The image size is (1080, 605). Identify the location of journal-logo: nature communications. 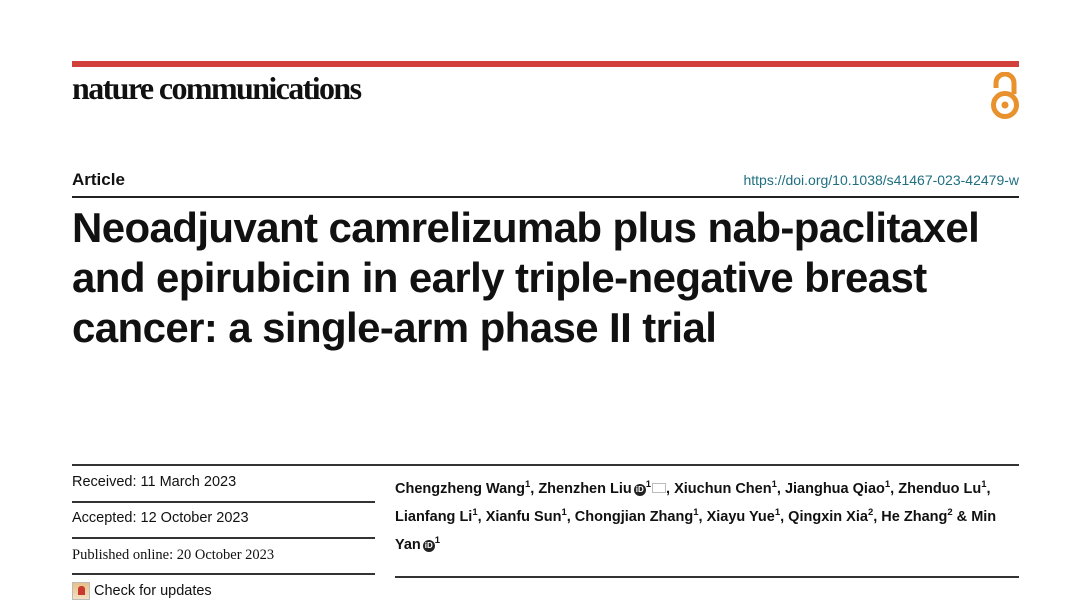
(217, 88).